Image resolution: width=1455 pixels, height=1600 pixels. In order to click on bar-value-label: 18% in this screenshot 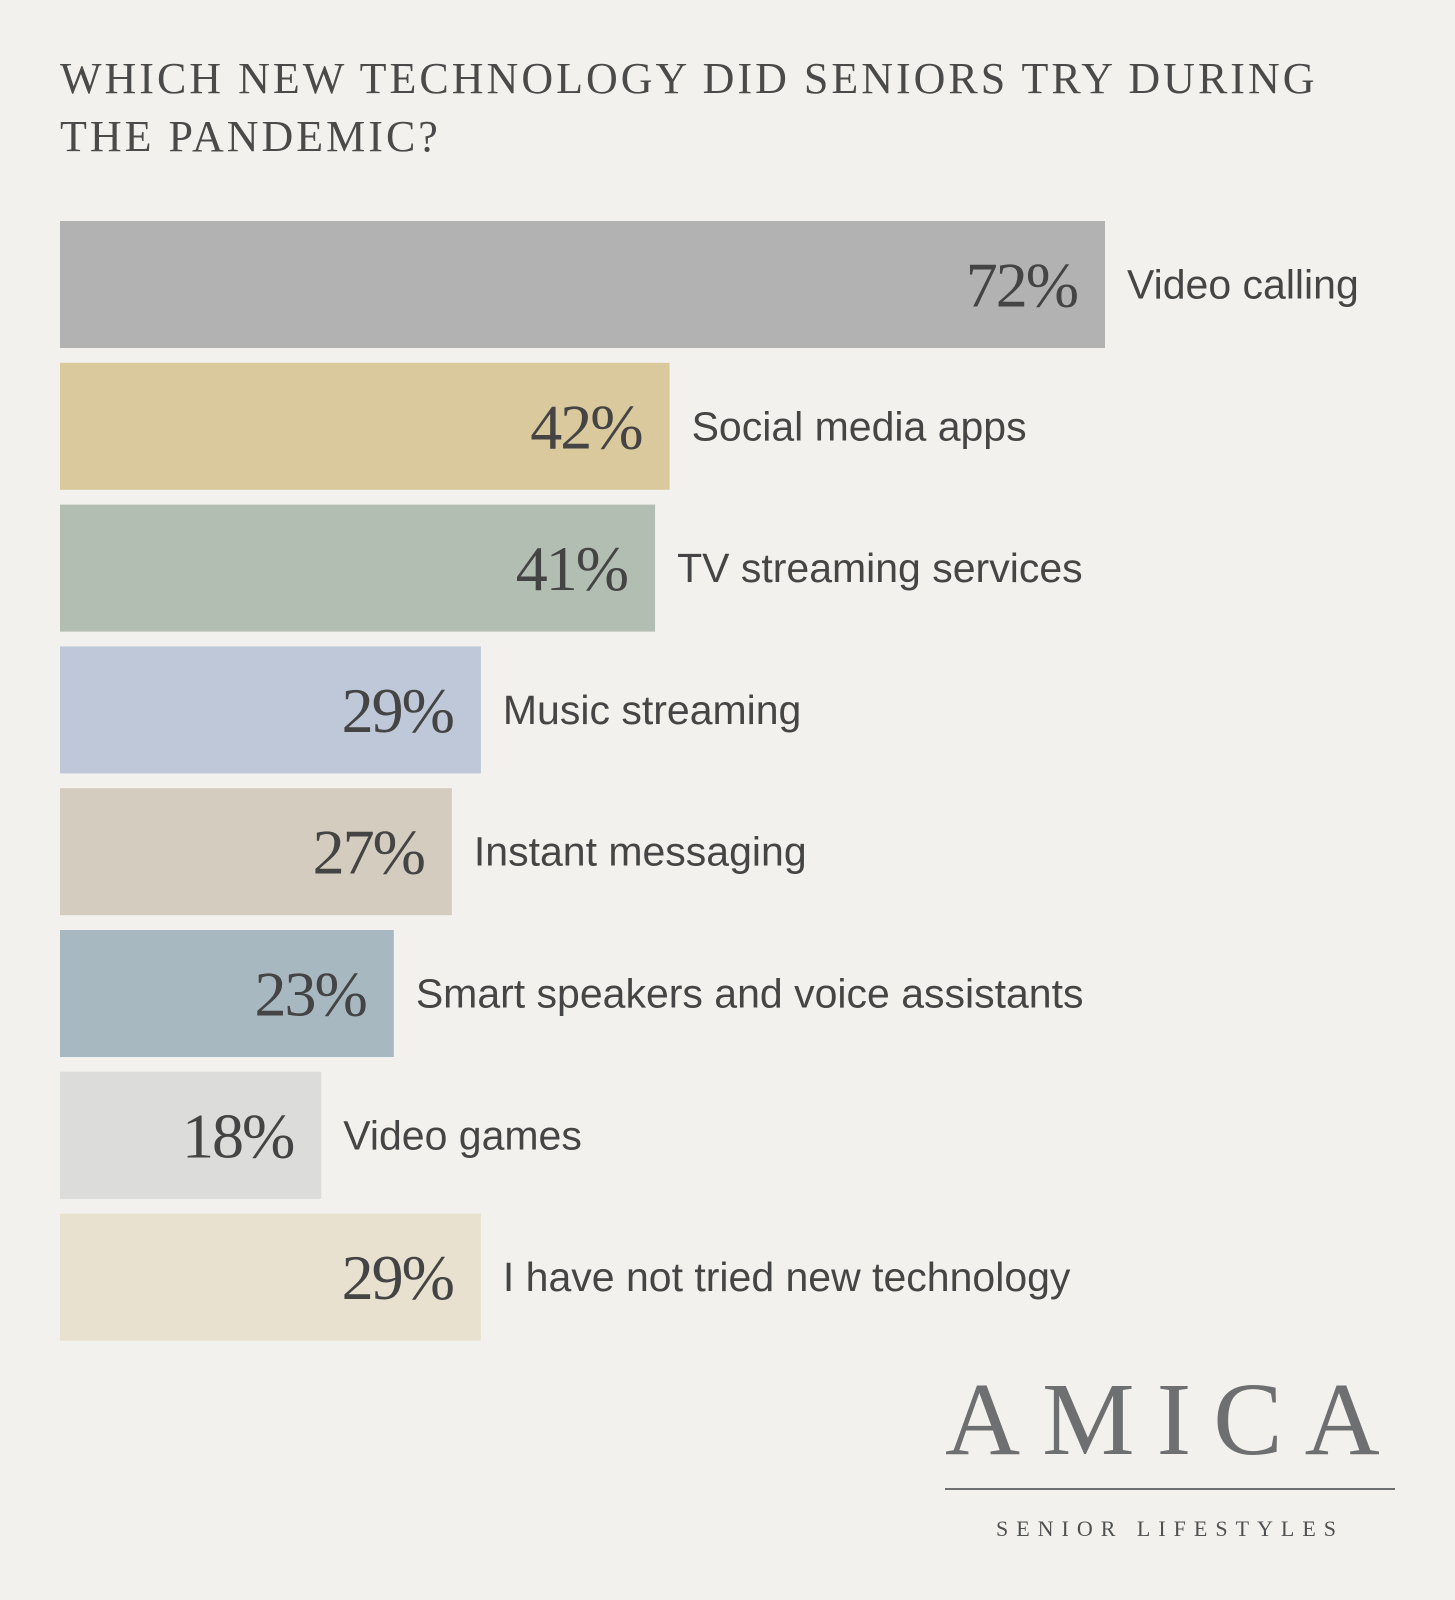, I will do `click(238, 1135)`.